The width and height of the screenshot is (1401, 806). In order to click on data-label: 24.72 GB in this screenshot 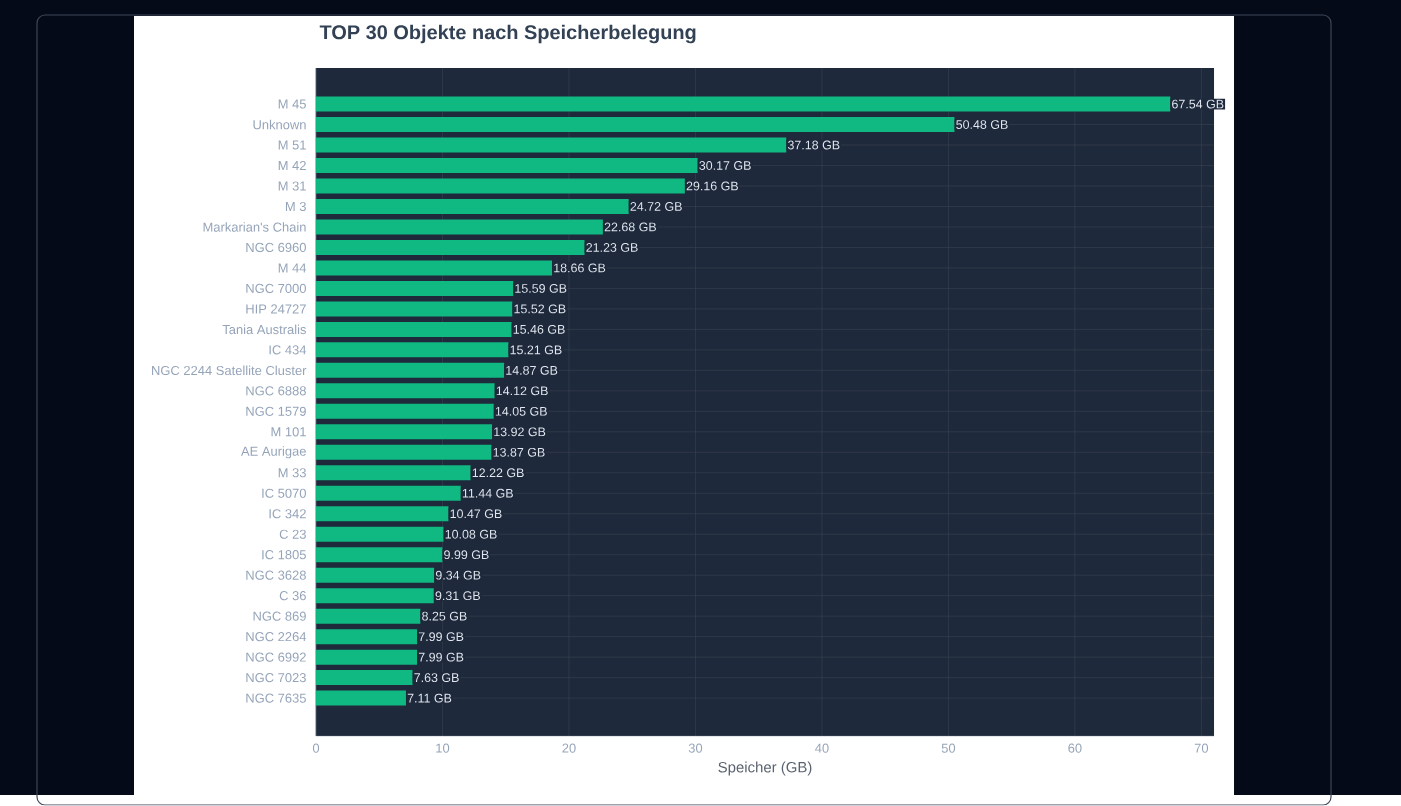, I will do `click(656, 207)`.